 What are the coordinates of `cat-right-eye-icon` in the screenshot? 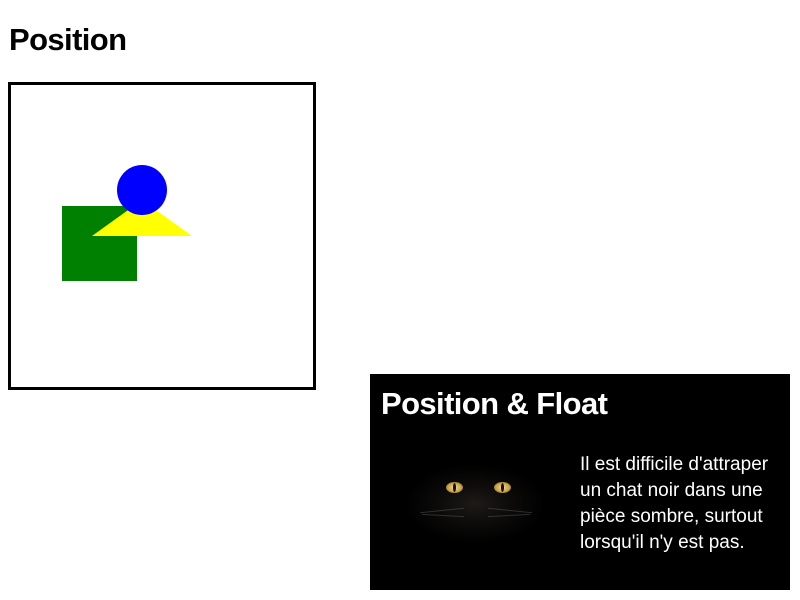 It's located at (502, 487).